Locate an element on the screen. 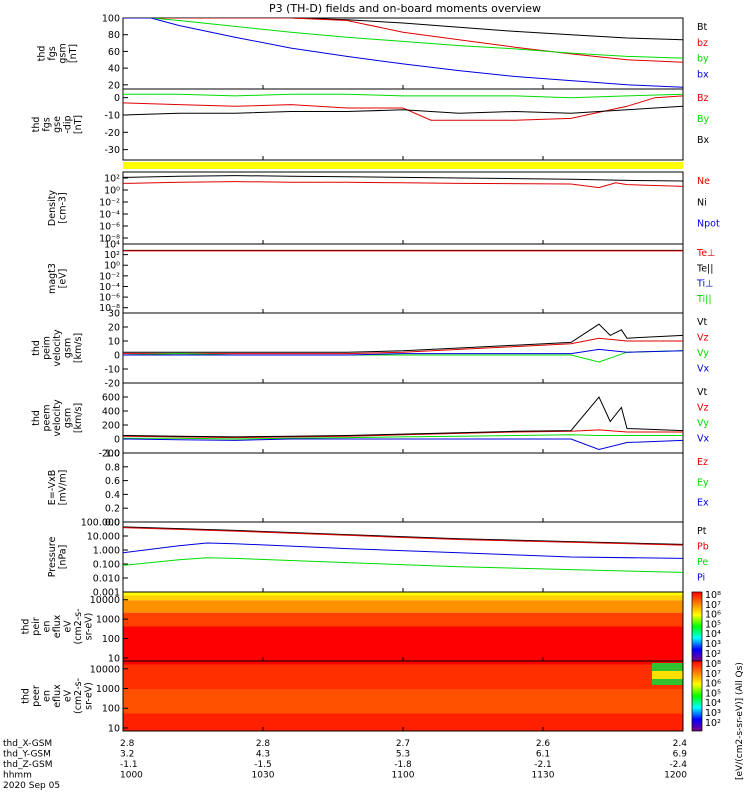 The image size is (750, 800). y-axis-label: thdfgsgsm[nT] is located at coordinates (57, 53).